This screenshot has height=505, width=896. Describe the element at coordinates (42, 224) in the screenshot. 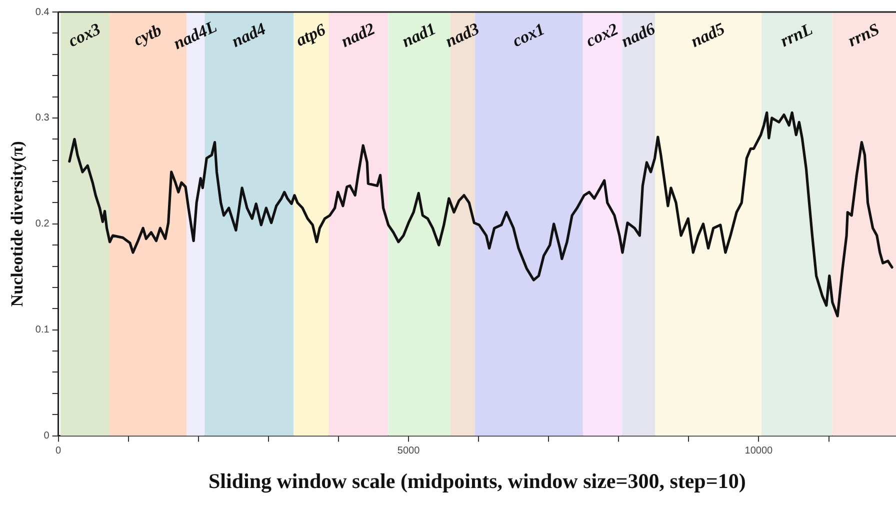

I see `y-tick-label: 0.2` at that location.